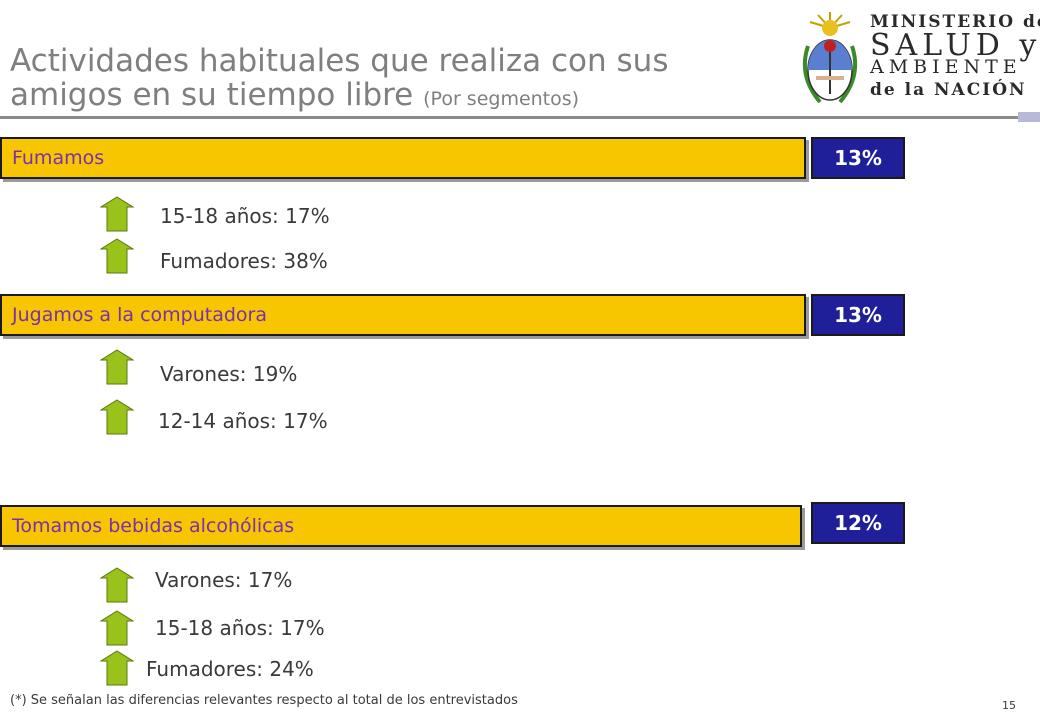 The width and height of the screenshot is (1040, 720). I want to click on segment-text: Varones: 17%, so click(224, 580).